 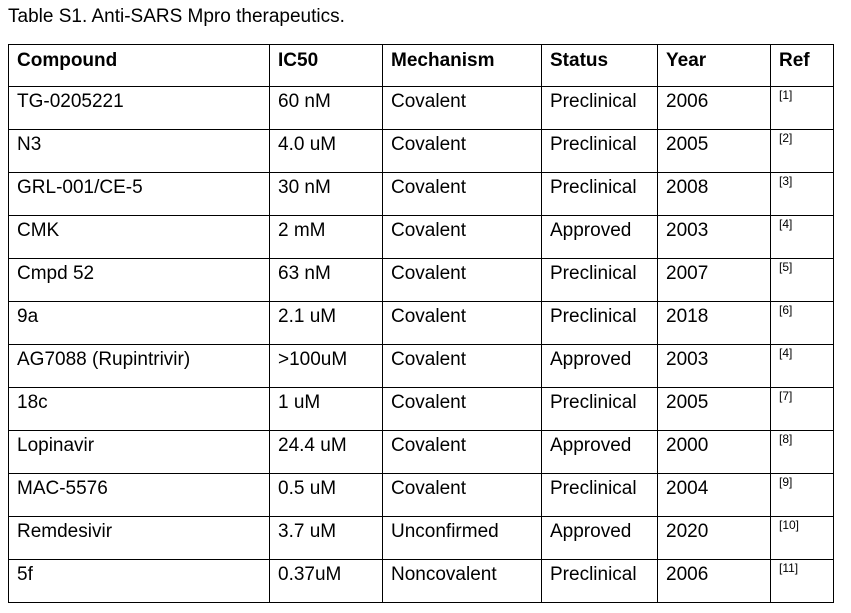 What do you see at coordinates (786, 396) in the screenshot?
I see `ref-superscript: [7]` at bounding box center [786, 396].